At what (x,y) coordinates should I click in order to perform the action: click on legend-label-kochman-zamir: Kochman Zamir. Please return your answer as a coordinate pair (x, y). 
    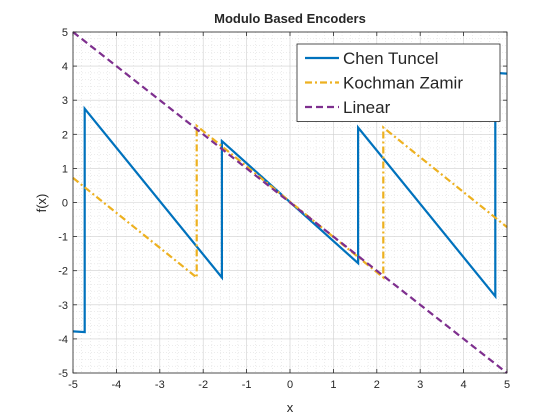
    Looking at the image, I should click on (403, 83).